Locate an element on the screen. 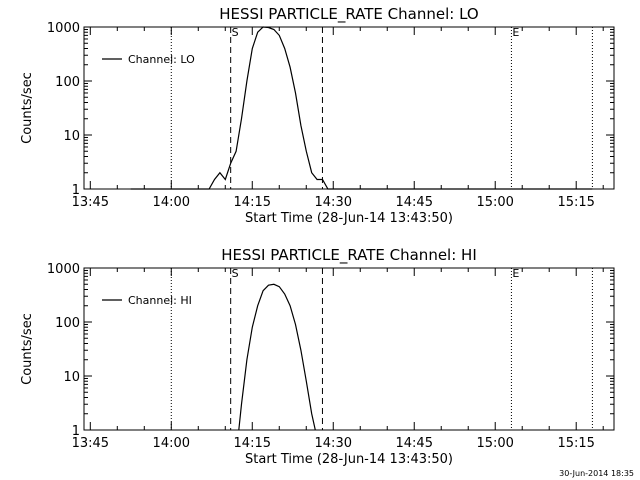  panel1-marker-label-s: S is located at coordinates (235, 32).